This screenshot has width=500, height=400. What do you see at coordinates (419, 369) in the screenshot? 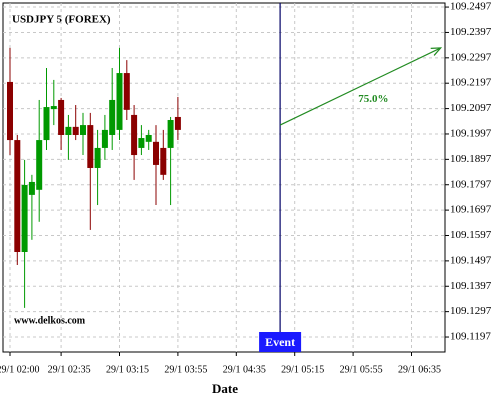
I see `x-tick-label: 29/1 06:35` at bounding box center [419, 369].